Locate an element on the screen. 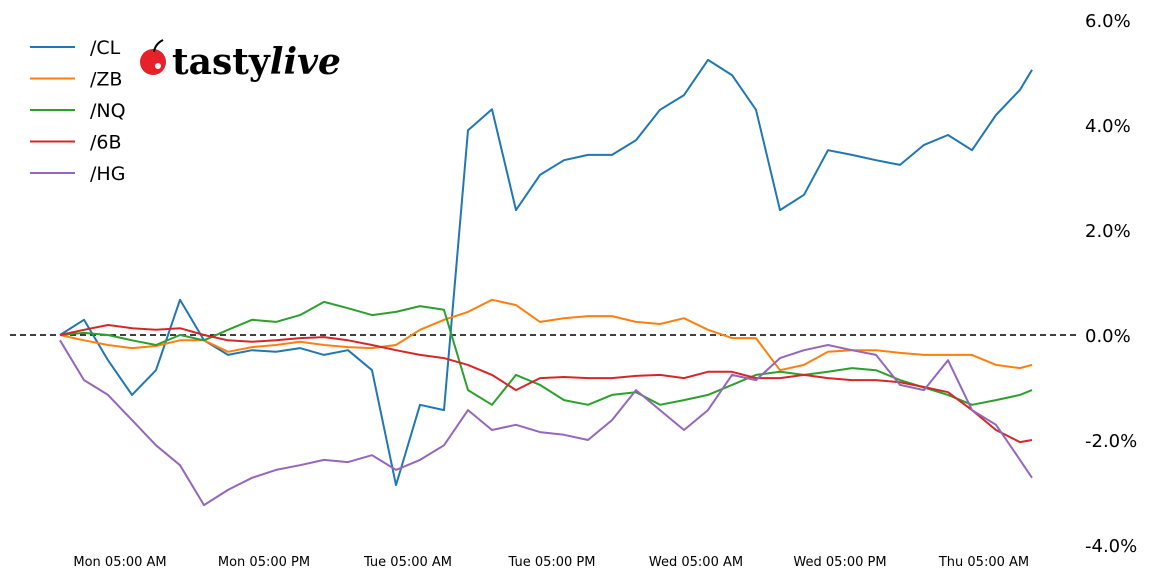  y-tick-label: 2.0% is located at coordinates (1108, 231).